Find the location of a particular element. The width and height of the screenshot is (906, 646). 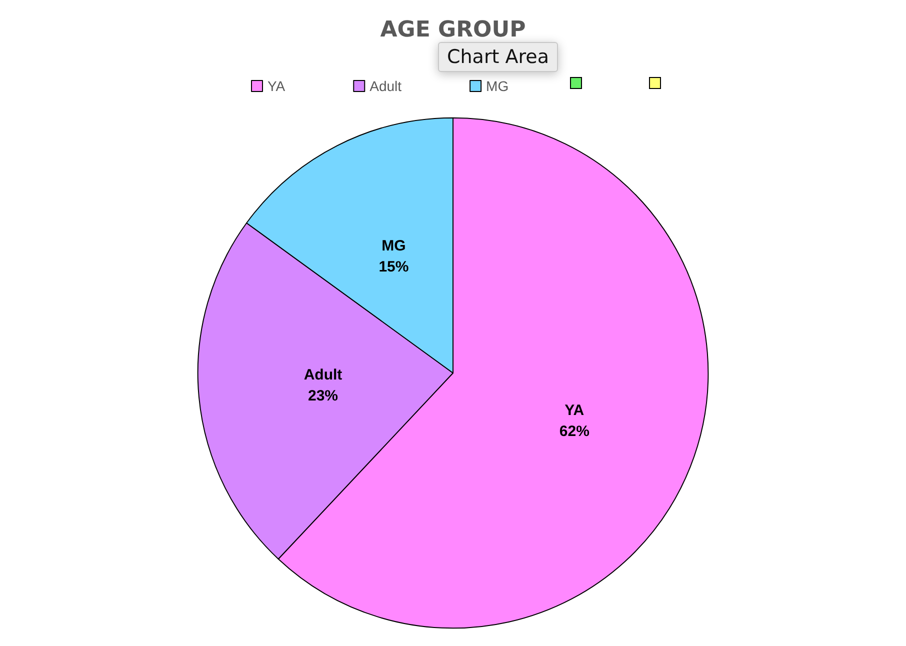

chart-title: AGE GROUP is located at coordinates (453, 30).